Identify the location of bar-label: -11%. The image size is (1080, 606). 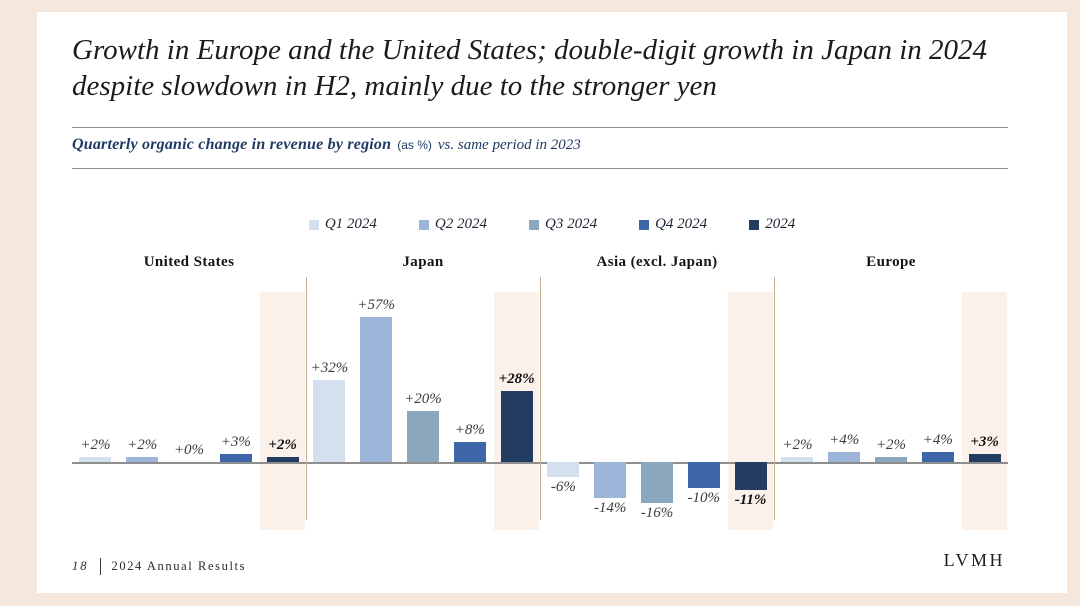
(750, 500).